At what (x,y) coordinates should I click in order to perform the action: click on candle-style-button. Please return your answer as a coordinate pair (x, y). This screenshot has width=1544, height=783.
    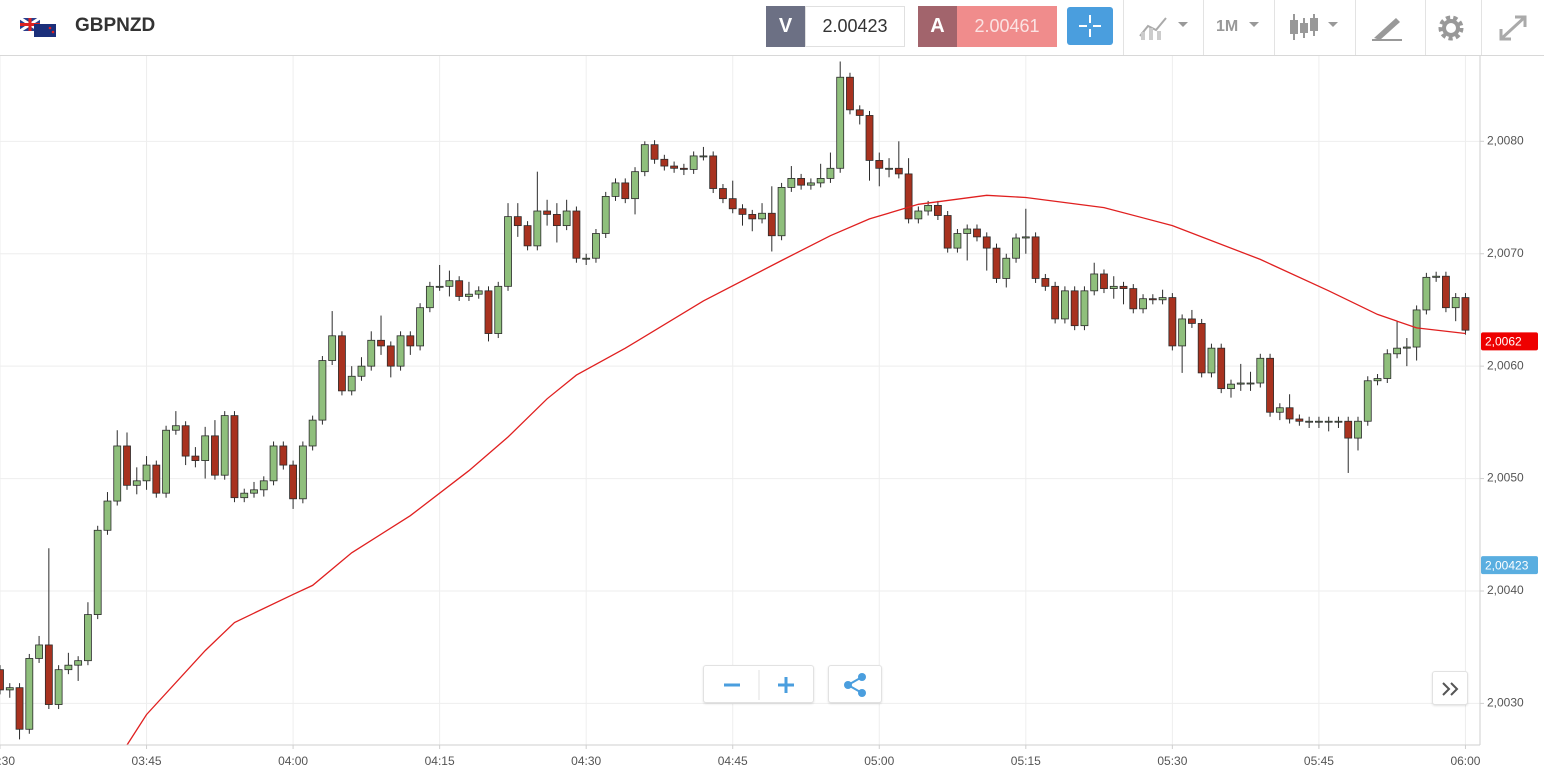
    Looking at the image, I should click on (1317, 28).